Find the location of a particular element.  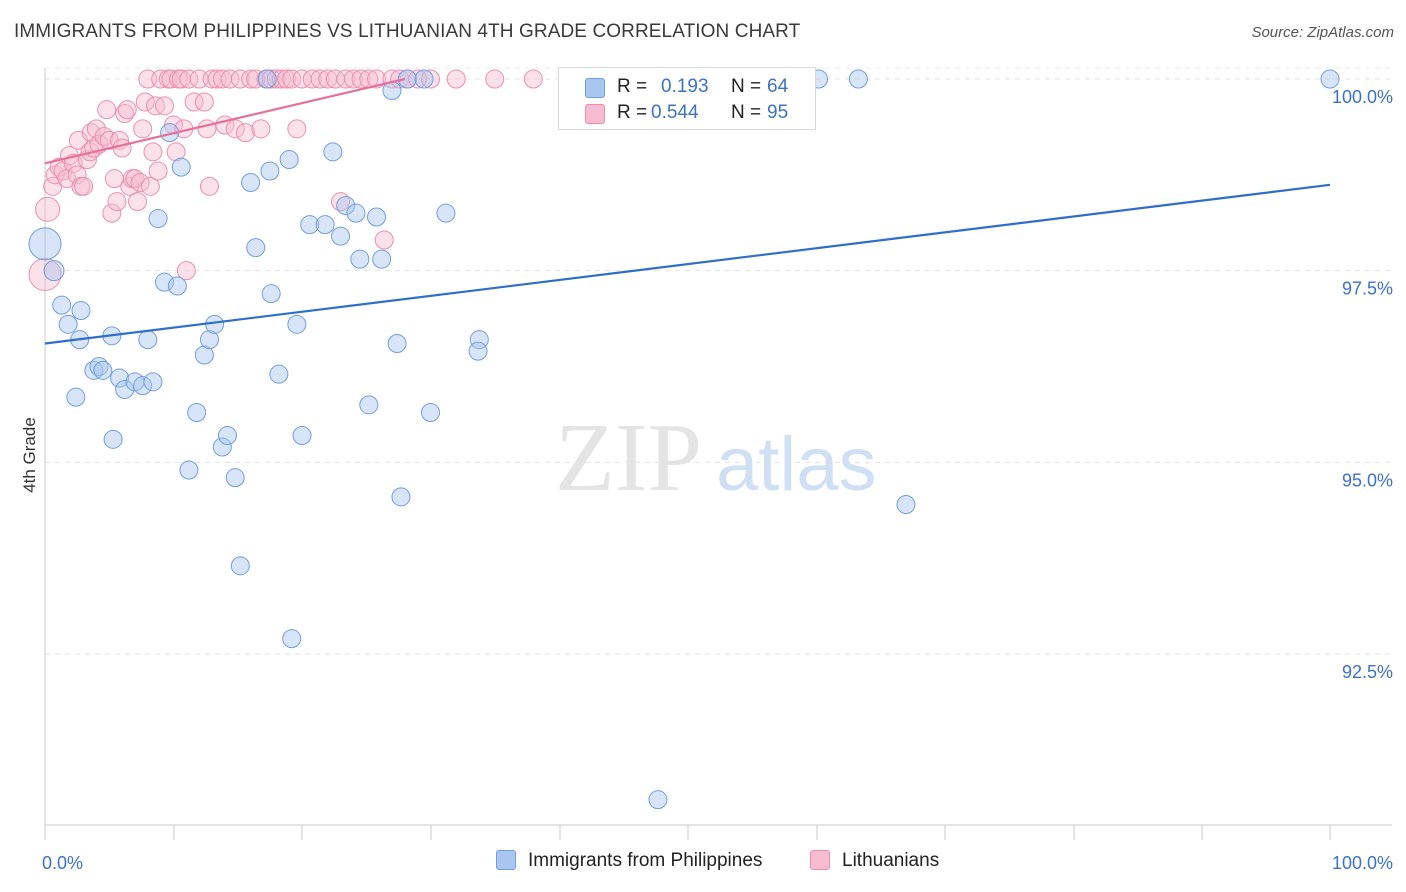

y-tick-label: 100.0% is located at coordinates (1362, 97).